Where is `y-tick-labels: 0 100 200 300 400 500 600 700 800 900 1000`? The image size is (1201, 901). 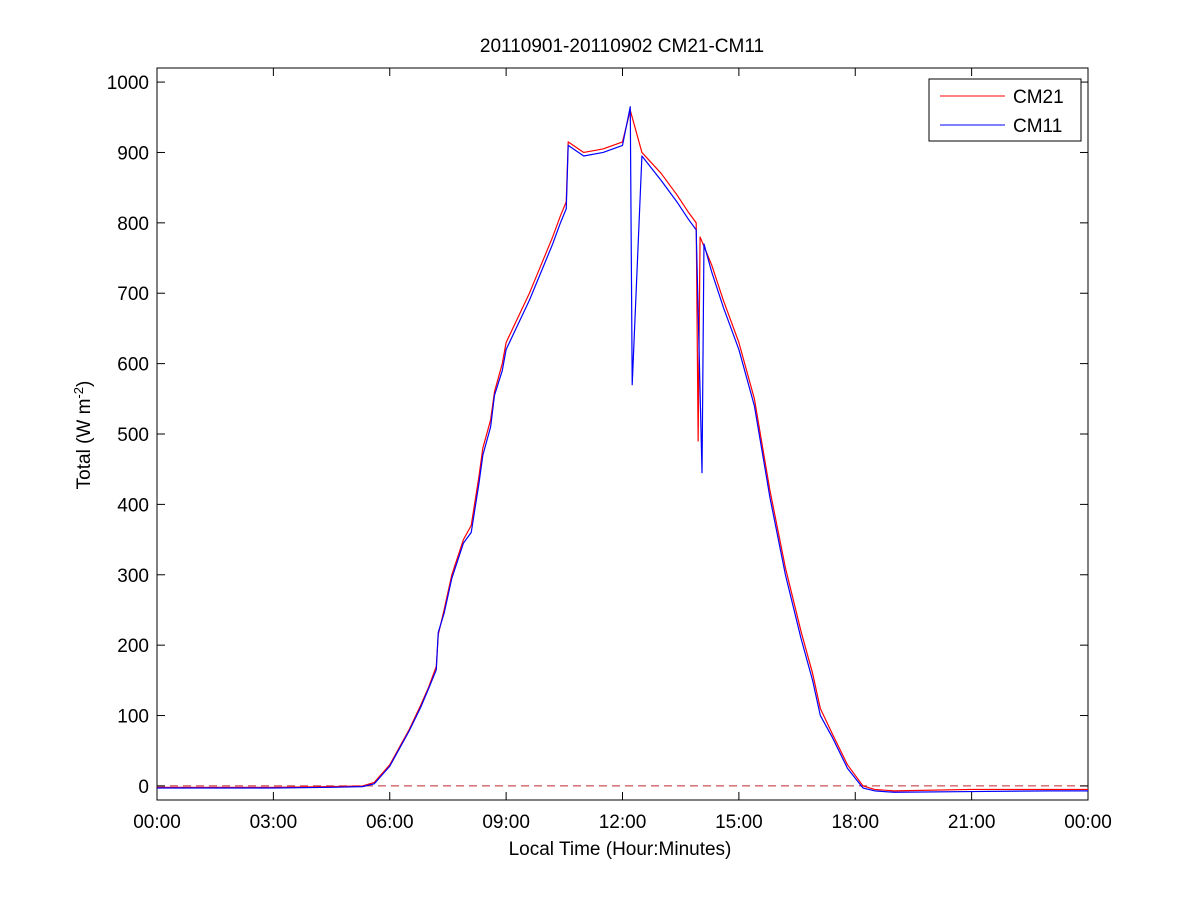 y-tick-labels: 0 100 200 300 400 500 600 700 800 900 1000 is located at coordinates (128, 435).